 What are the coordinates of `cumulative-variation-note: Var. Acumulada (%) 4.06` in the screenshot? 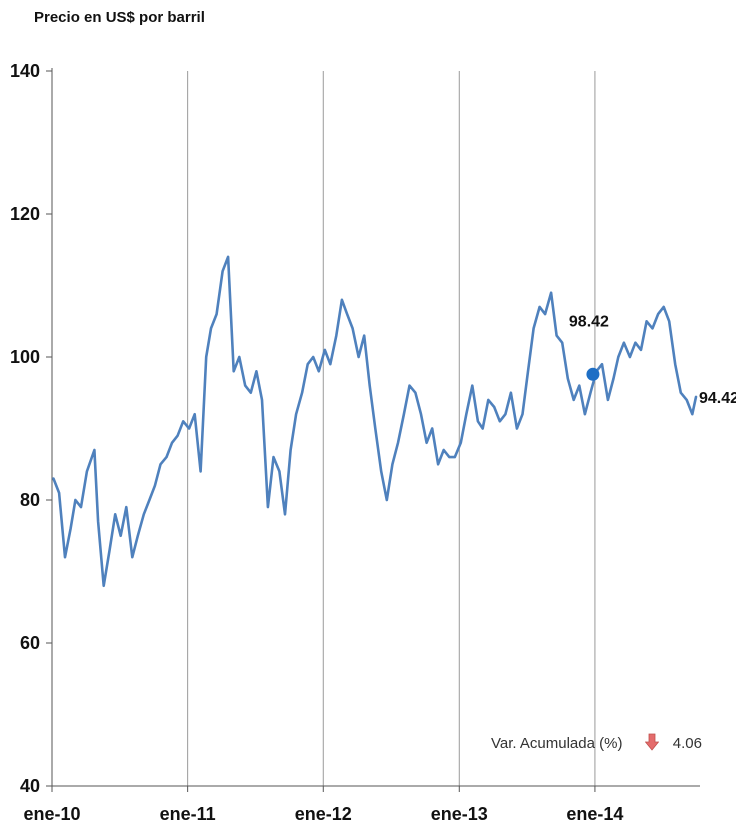 It's located at (596, 744).